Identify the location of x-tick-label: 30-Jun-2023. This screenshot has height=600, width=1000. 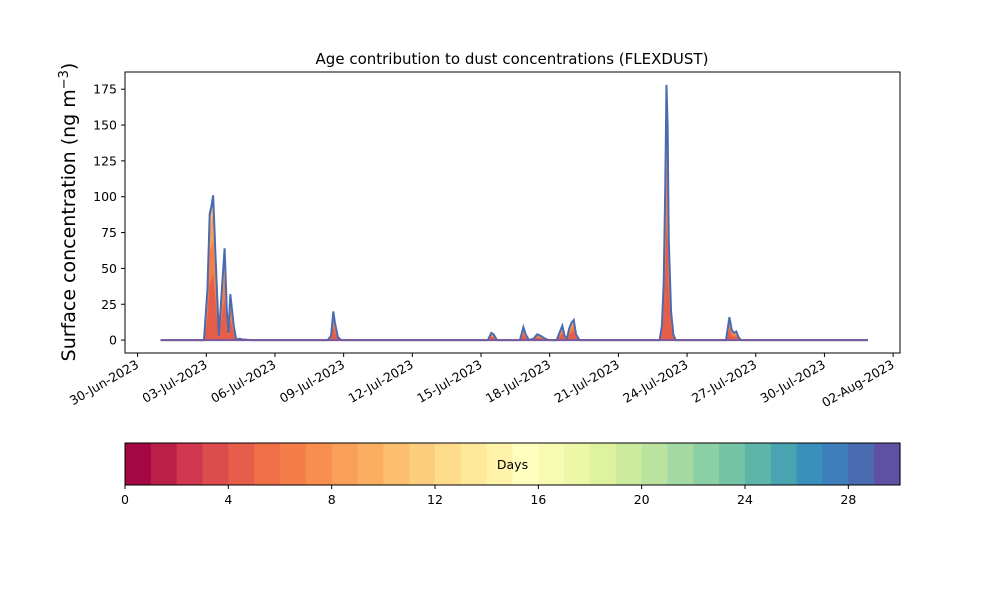
(104, 382).